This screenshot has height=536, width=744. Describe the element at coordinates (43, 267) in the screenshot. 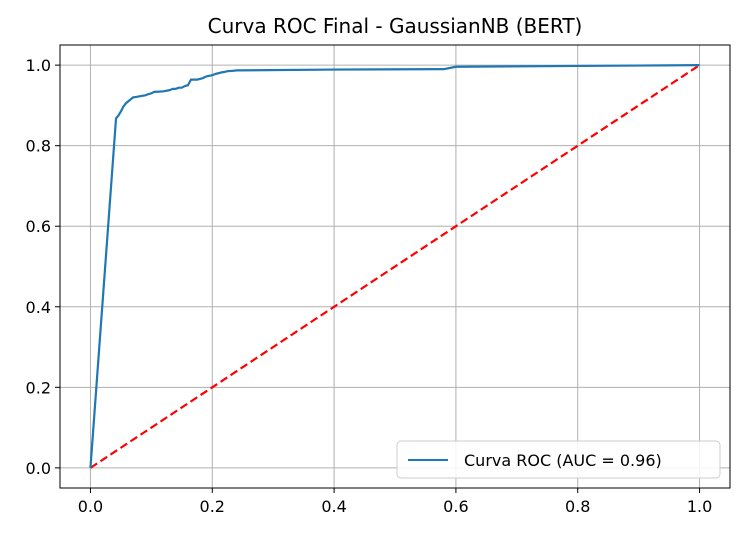

I see `y-axis: 0.0 0.2 0.4 0.6 0.8 1.0` at that location.